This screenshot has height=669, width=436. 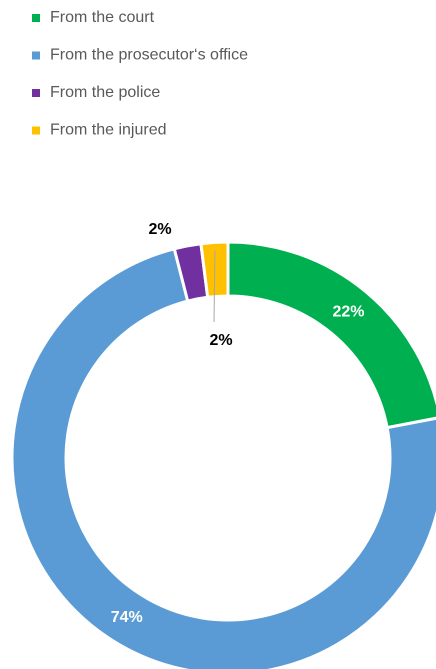 What do you see at coordinates (348, 312) in the screenshot?
I see `data-label: 22%` at bounding box center [348, 312].